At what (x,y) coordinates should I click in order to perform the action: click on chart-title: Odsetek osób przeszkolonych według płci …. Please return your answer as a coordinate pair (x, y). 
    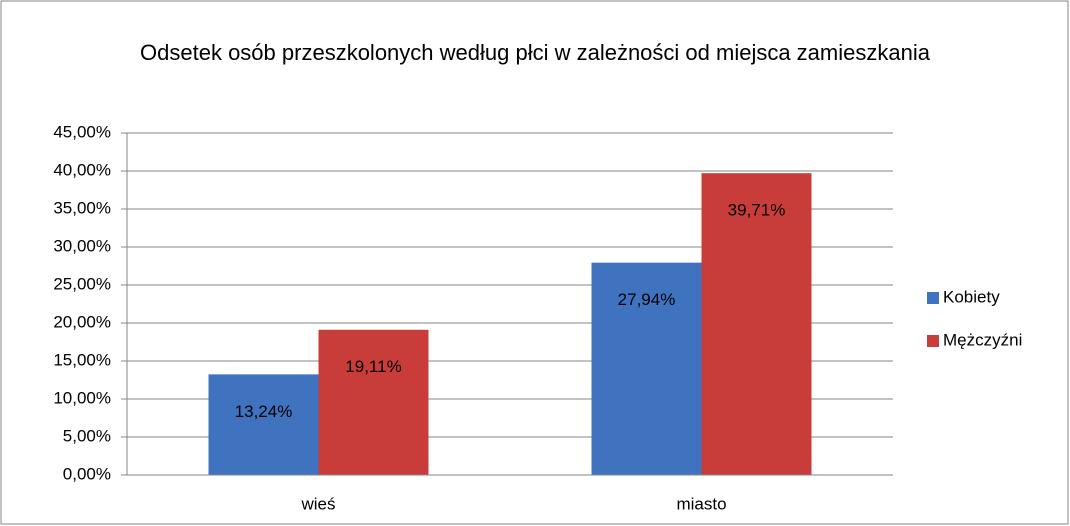
    Looking at the image, I should click on (535, 52).